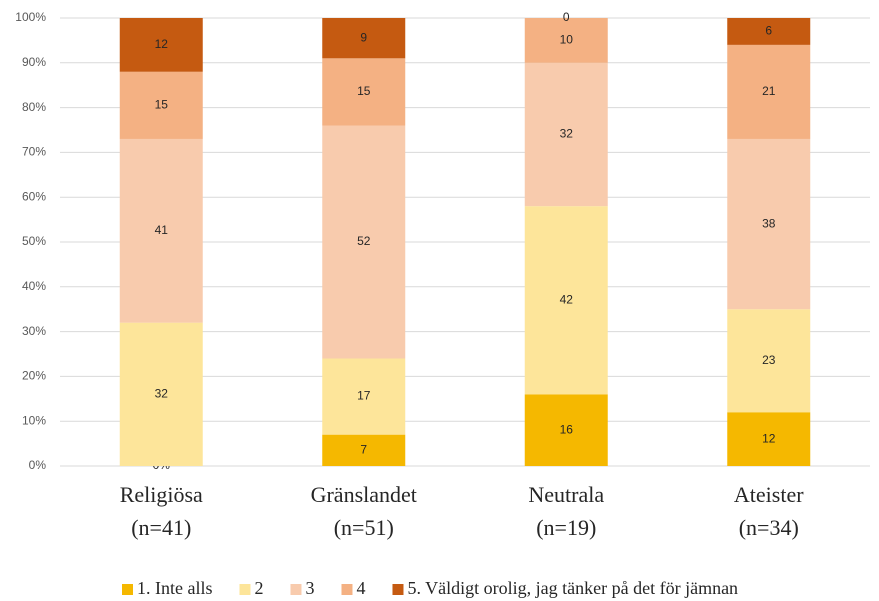 The width and height of the screenshot is (879, 601). What do you see at coordinates (566, 527) in the screenshot?
I see `x-tick-label: (n=19)` at bounding box center [566, 527].